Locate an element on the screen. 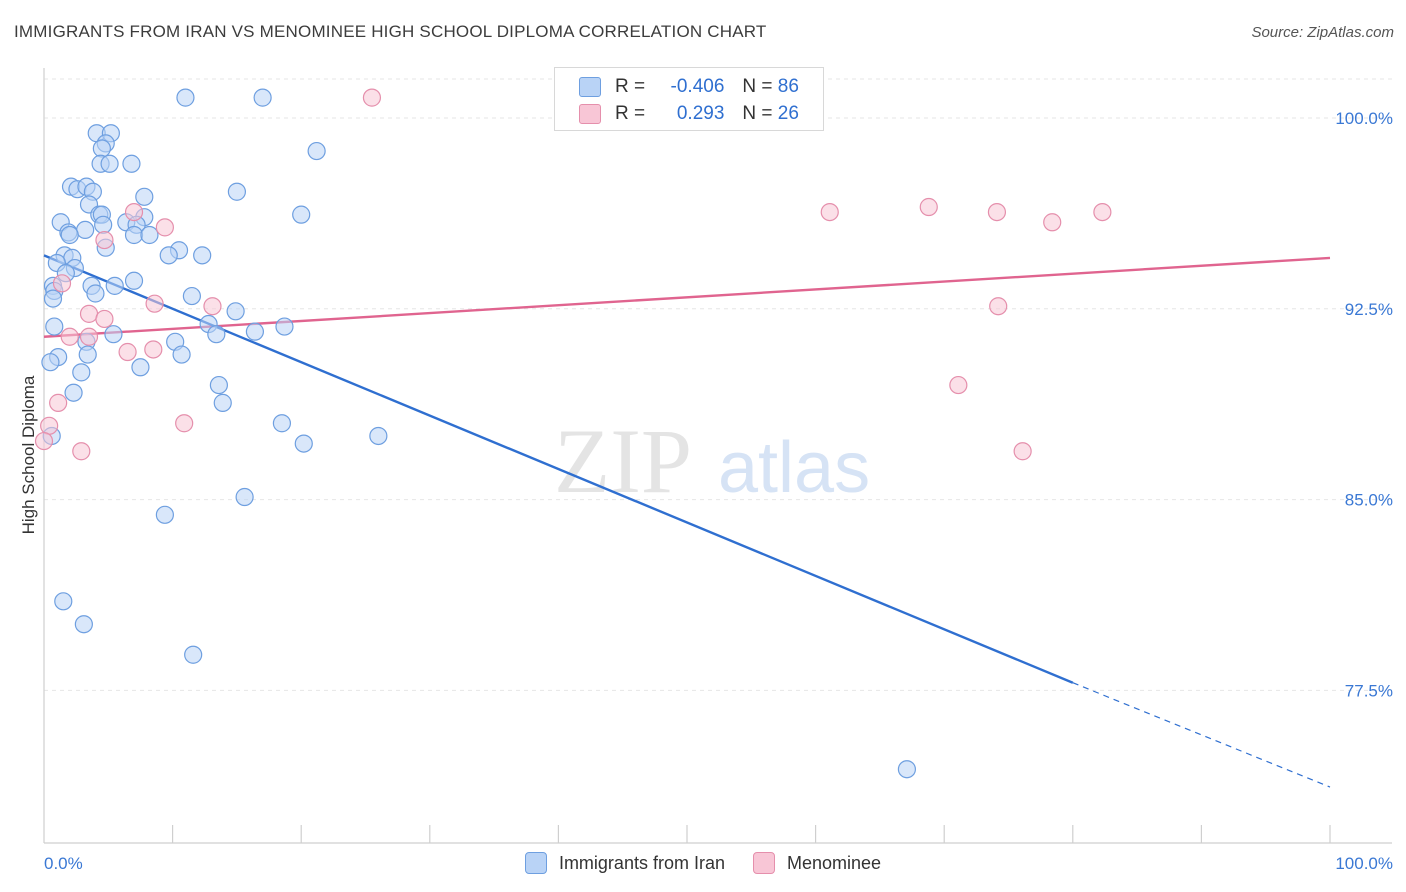  x-tick-label-end: 100.0% is located at coordinates (1364, 863).